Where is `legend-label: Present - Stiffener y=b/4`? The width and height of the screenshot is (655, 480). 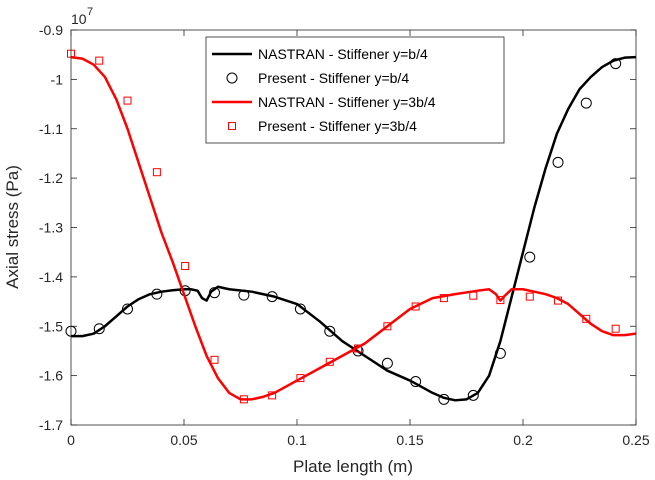
legend-label: Present - Stiffener y=b/4 is located at coordinates (333, 78).